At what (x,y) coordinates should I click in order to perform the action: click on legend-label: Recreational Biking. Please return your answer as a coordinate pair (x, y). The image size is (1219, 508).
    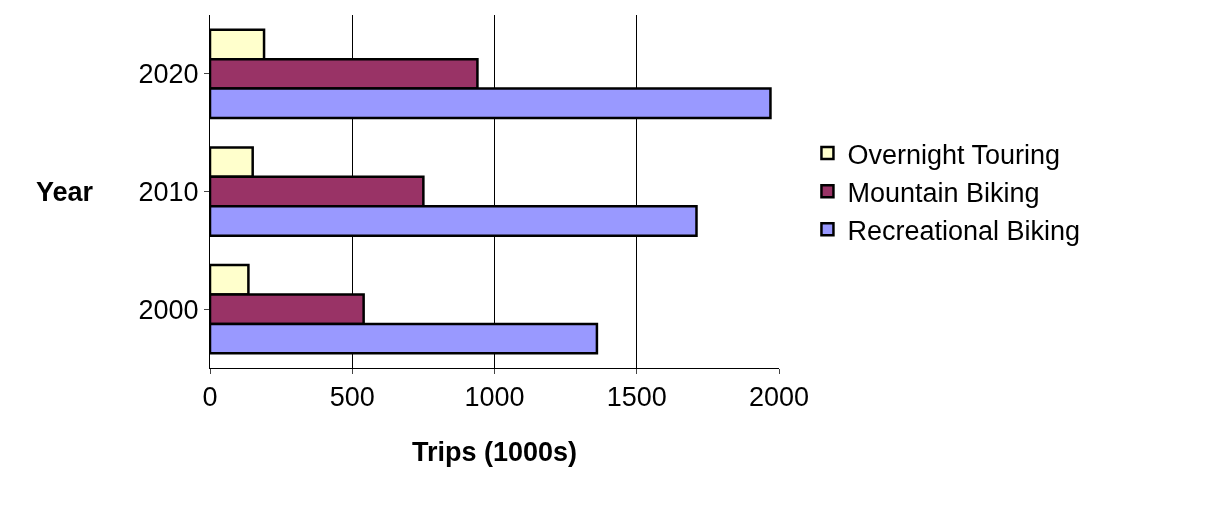
    Looking at the image, I should click on (964, 230).